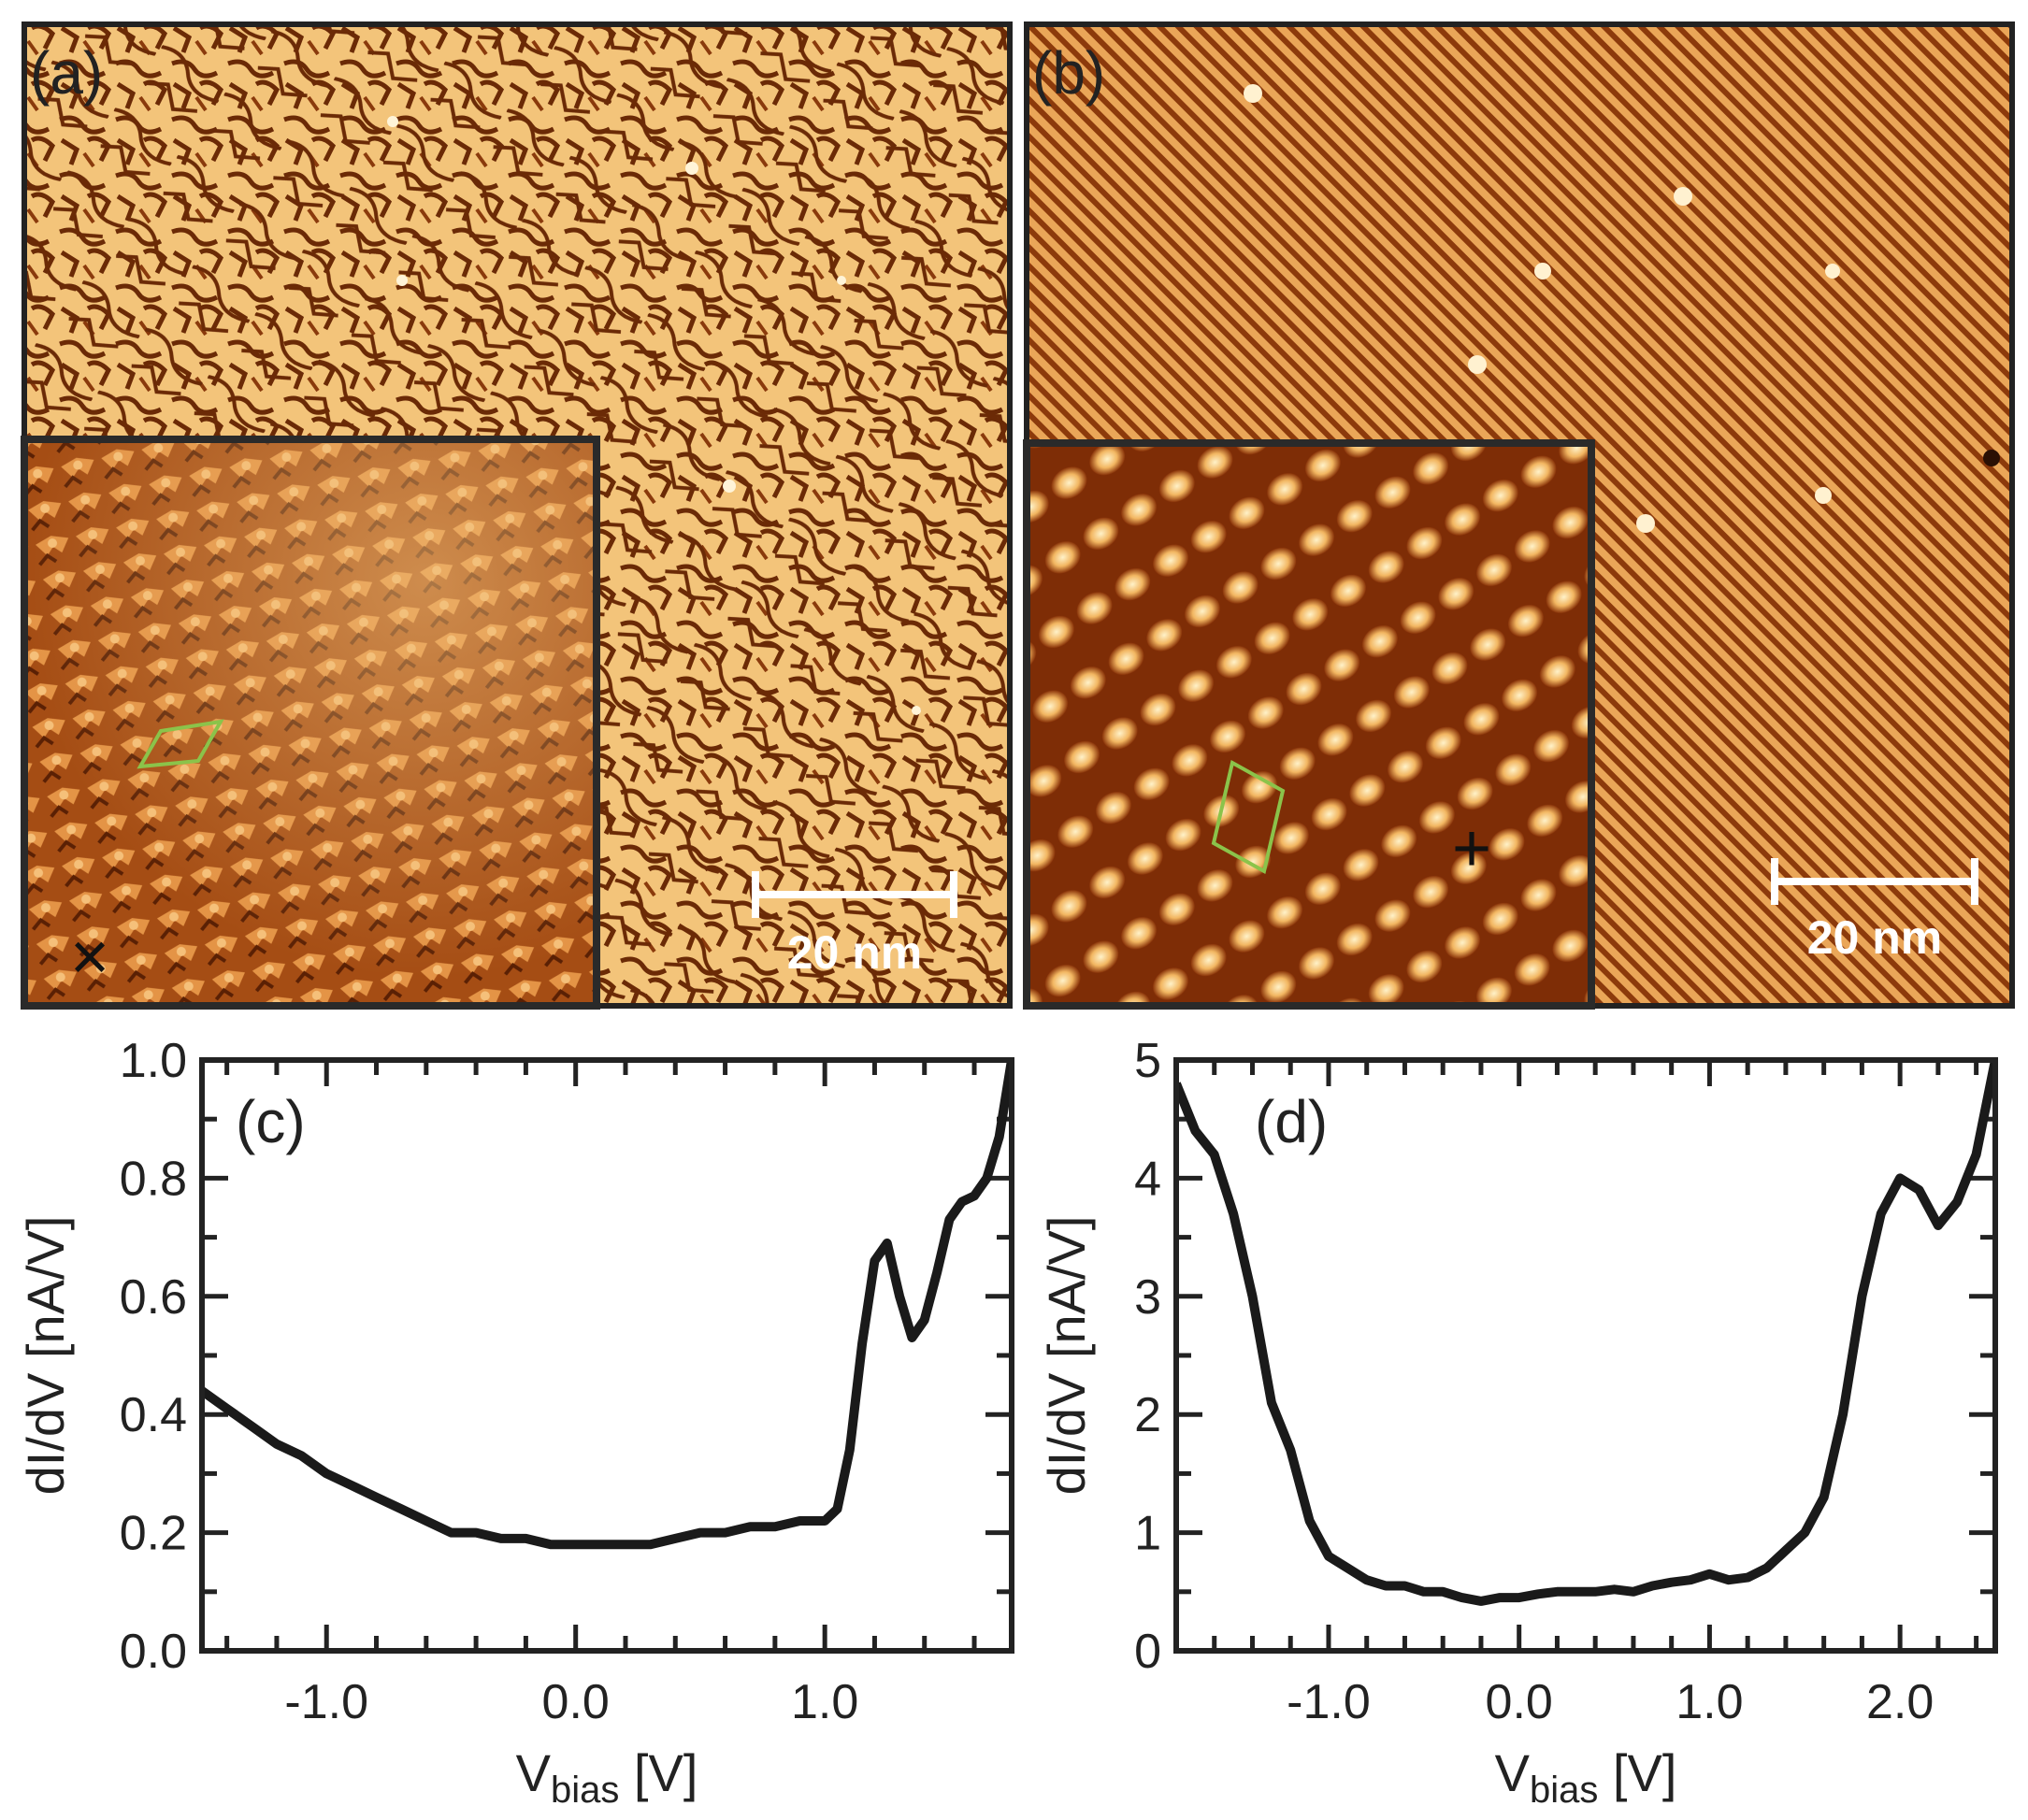  I want to click on panel-b-label: (b), so click(1068, 73).